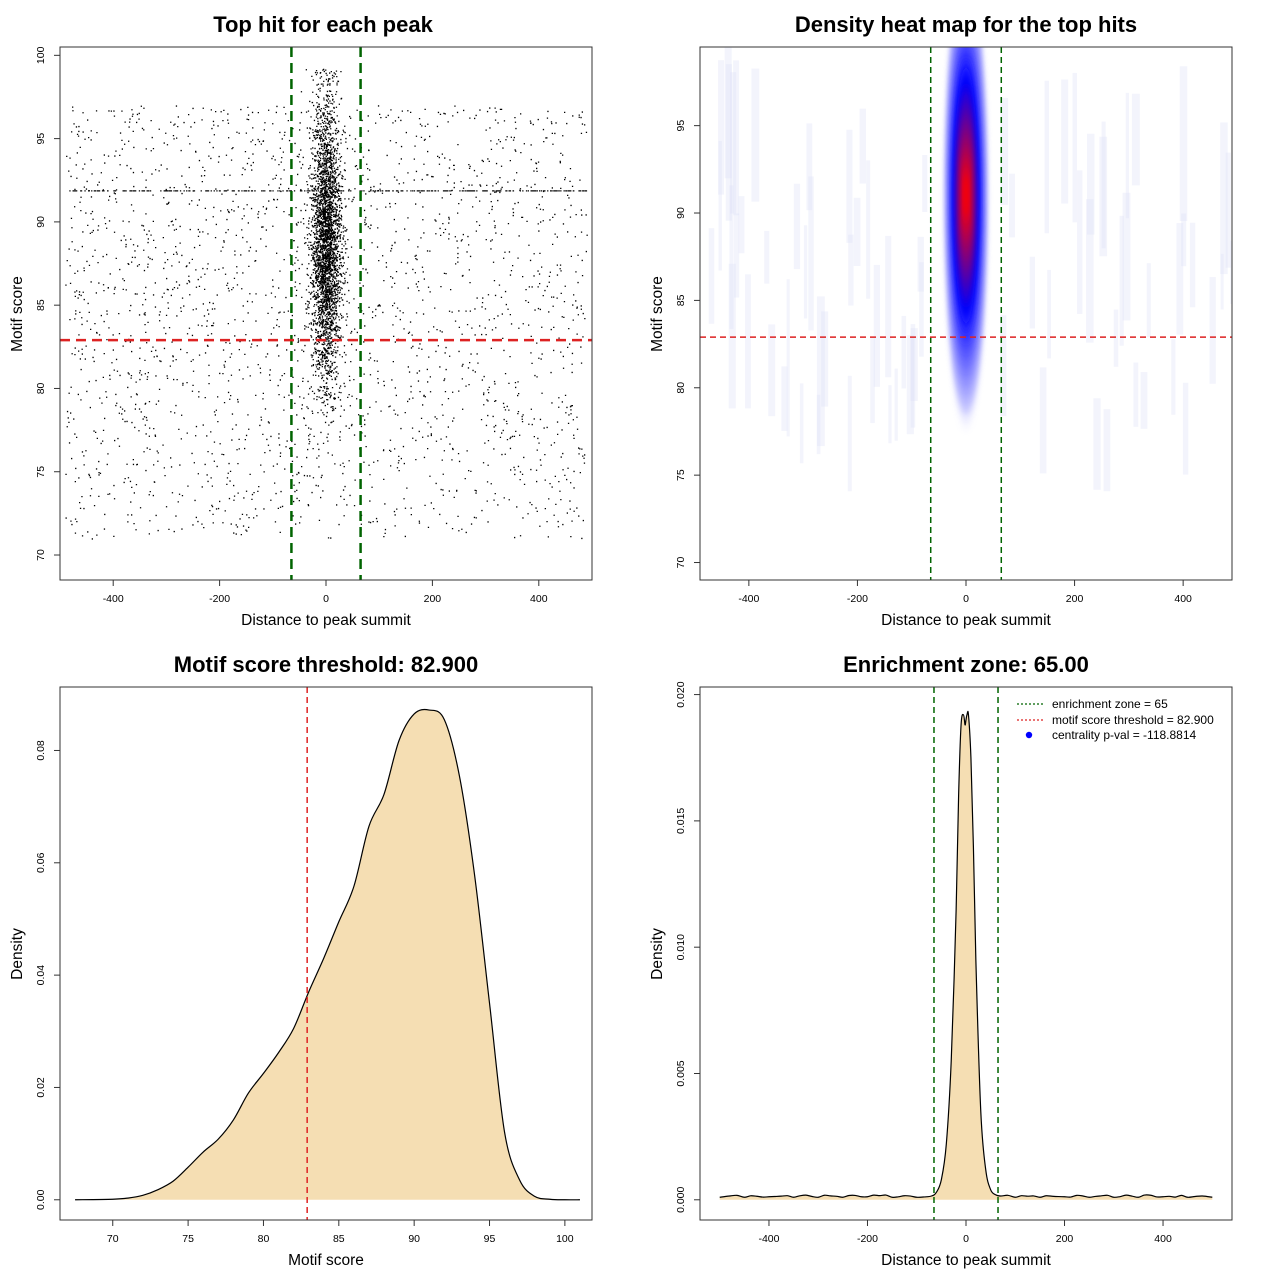  I want to click on legend-item-pval: centrality p-val = -118.8814, so click(1124, 735).